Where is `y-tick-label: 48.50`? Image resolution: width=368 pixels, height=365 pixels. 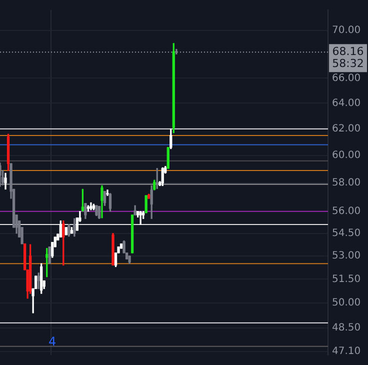
y-tick-label: 48.50 is located at coordinates (346, 328).